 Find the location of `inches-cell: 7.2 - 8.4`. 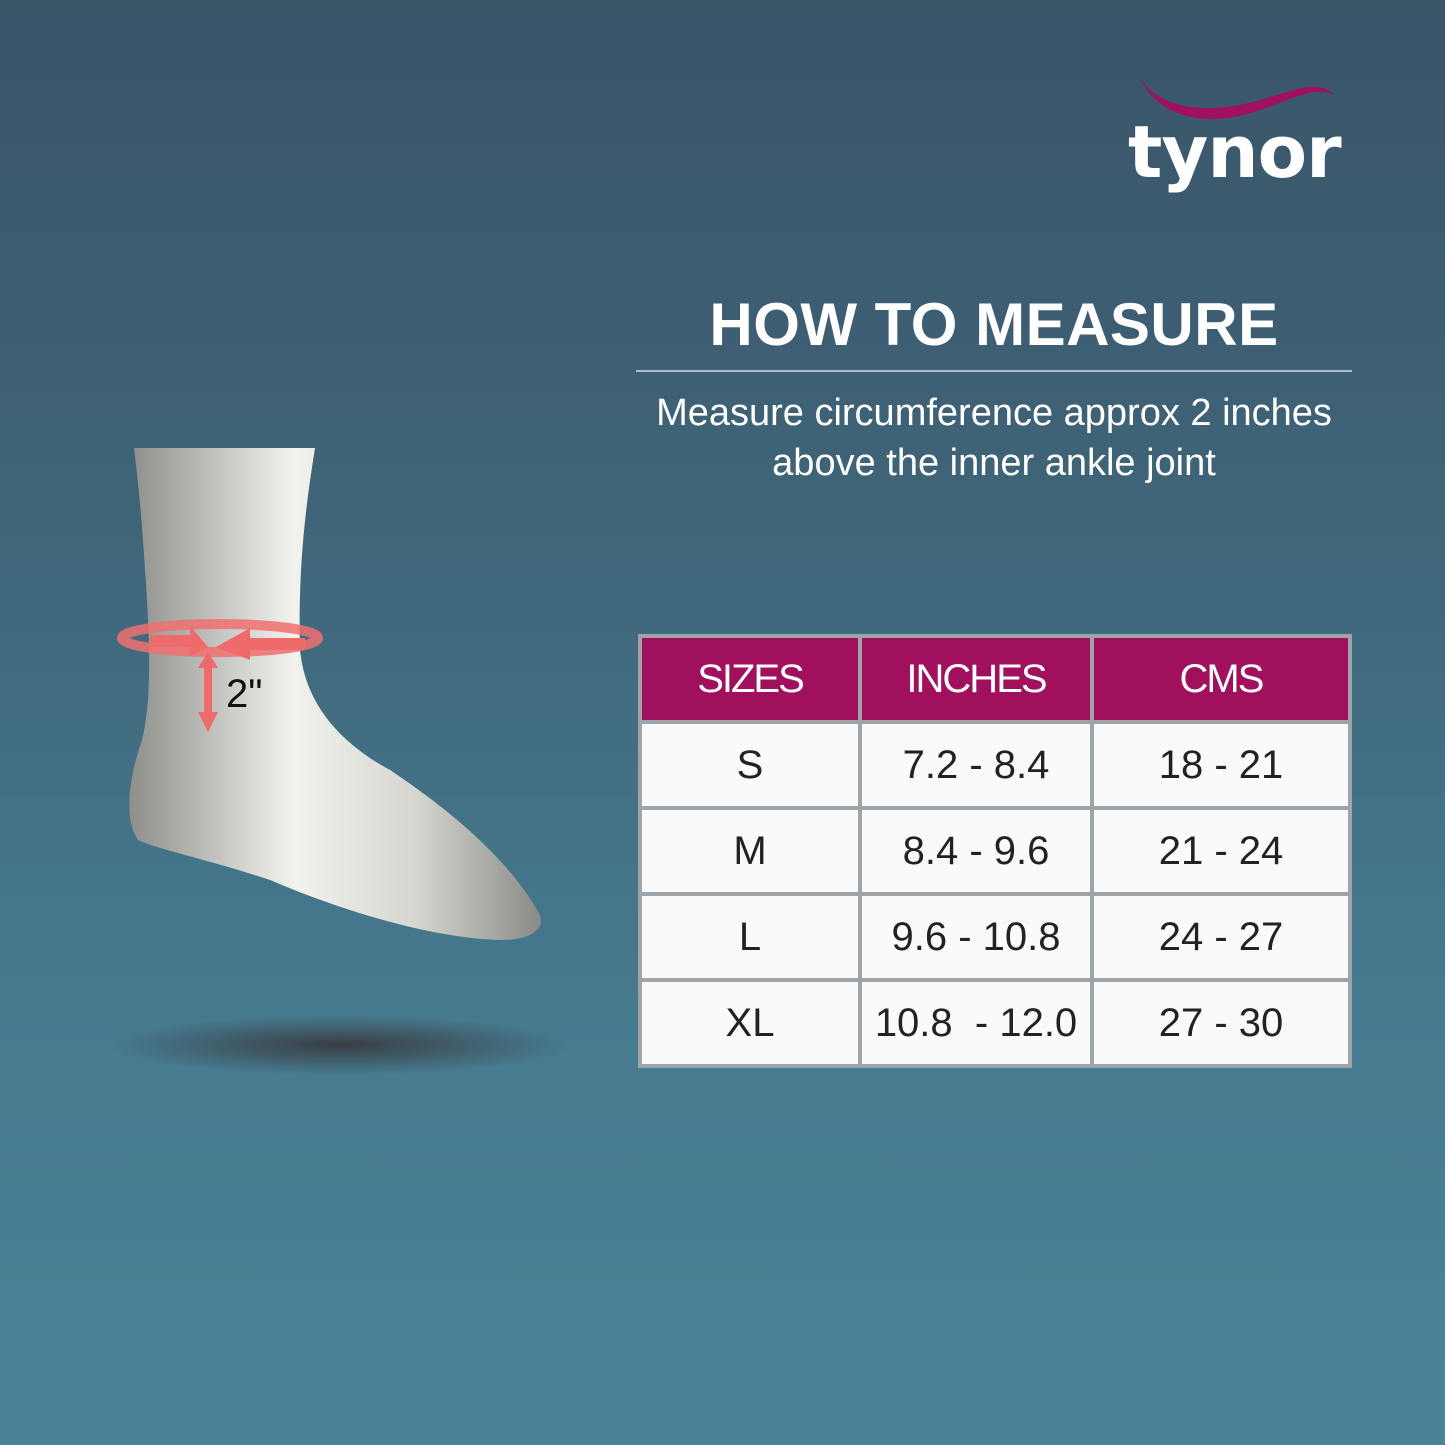

inches-cell: 7.2 - 8.4 is located at coordinates (976, 765).